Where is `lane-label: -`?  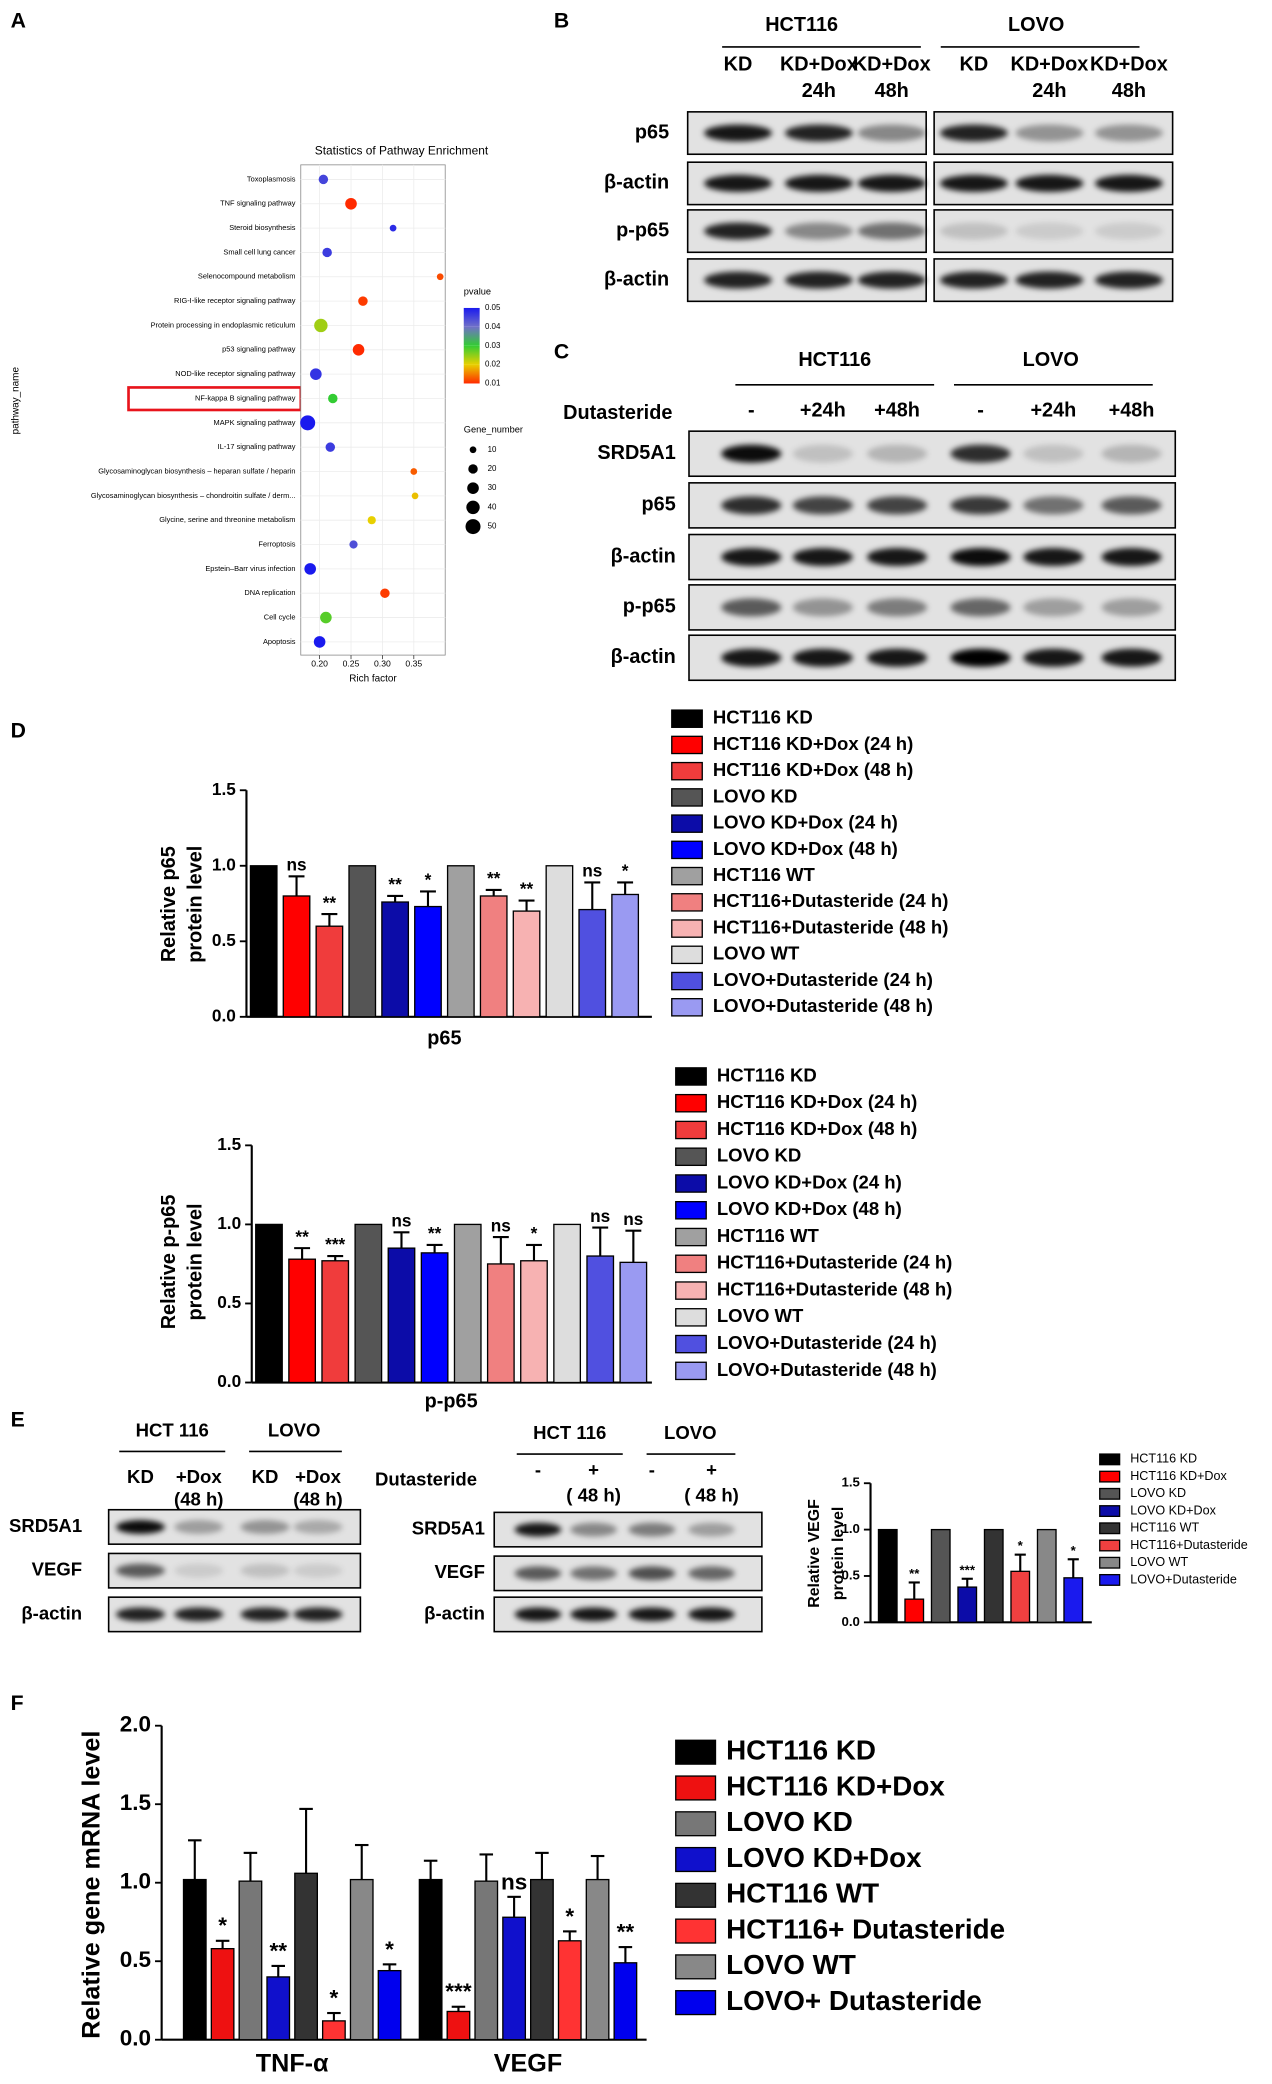
lane-label: - is located at coordinates (652, 1469).